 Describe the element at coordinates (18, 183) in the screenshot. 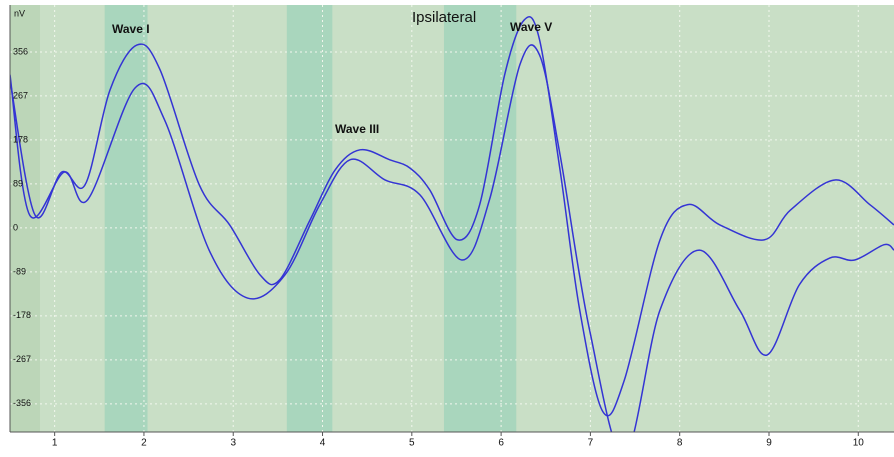

I see `y-tick-label: 89` at that location.